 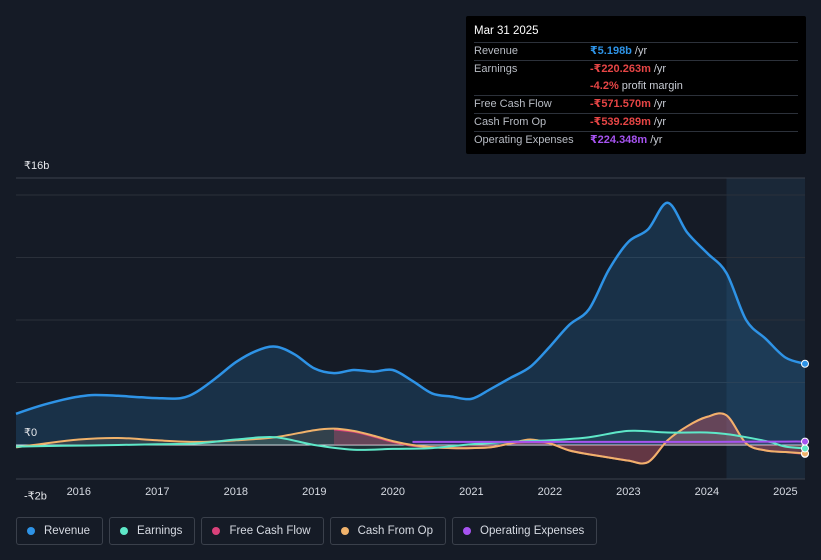 I want to click on tooltip-row-margin: -4.2% profit margin, so click(x=636, y=86).